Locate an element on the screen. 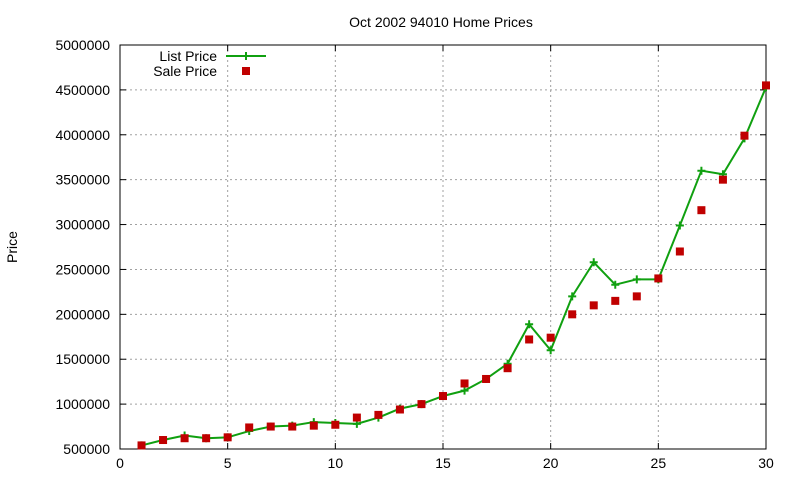 This screenshot has width=800, height=480. y-tick-label: 4000000 is located at coordinates (82, 135).